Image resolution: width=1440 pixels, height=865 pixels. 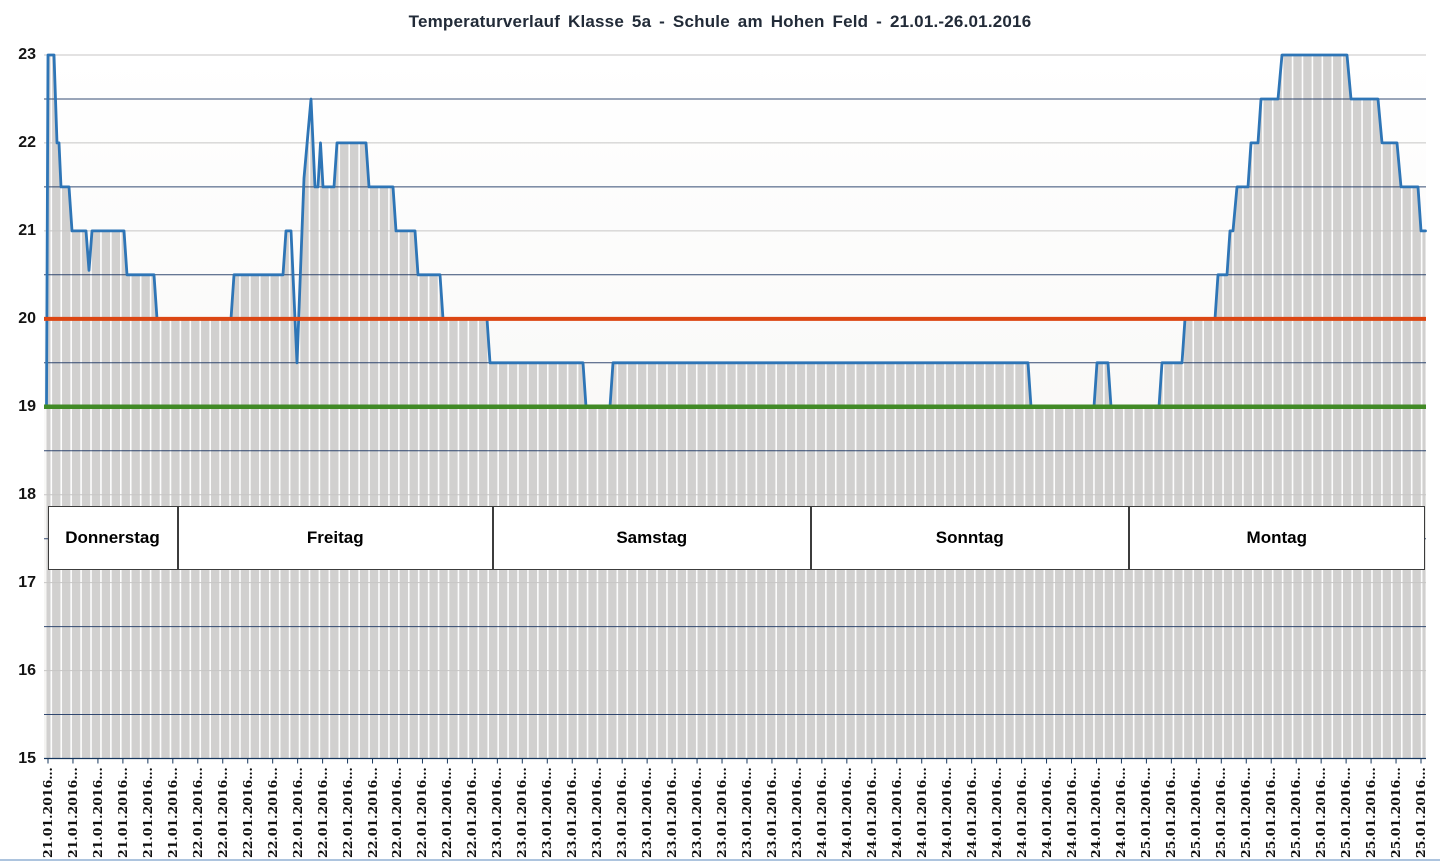 What do you see at coordinates (27, 582) in the screenshot?
I see `y-axis-label-17: 17` at bounding box center [27, 582].